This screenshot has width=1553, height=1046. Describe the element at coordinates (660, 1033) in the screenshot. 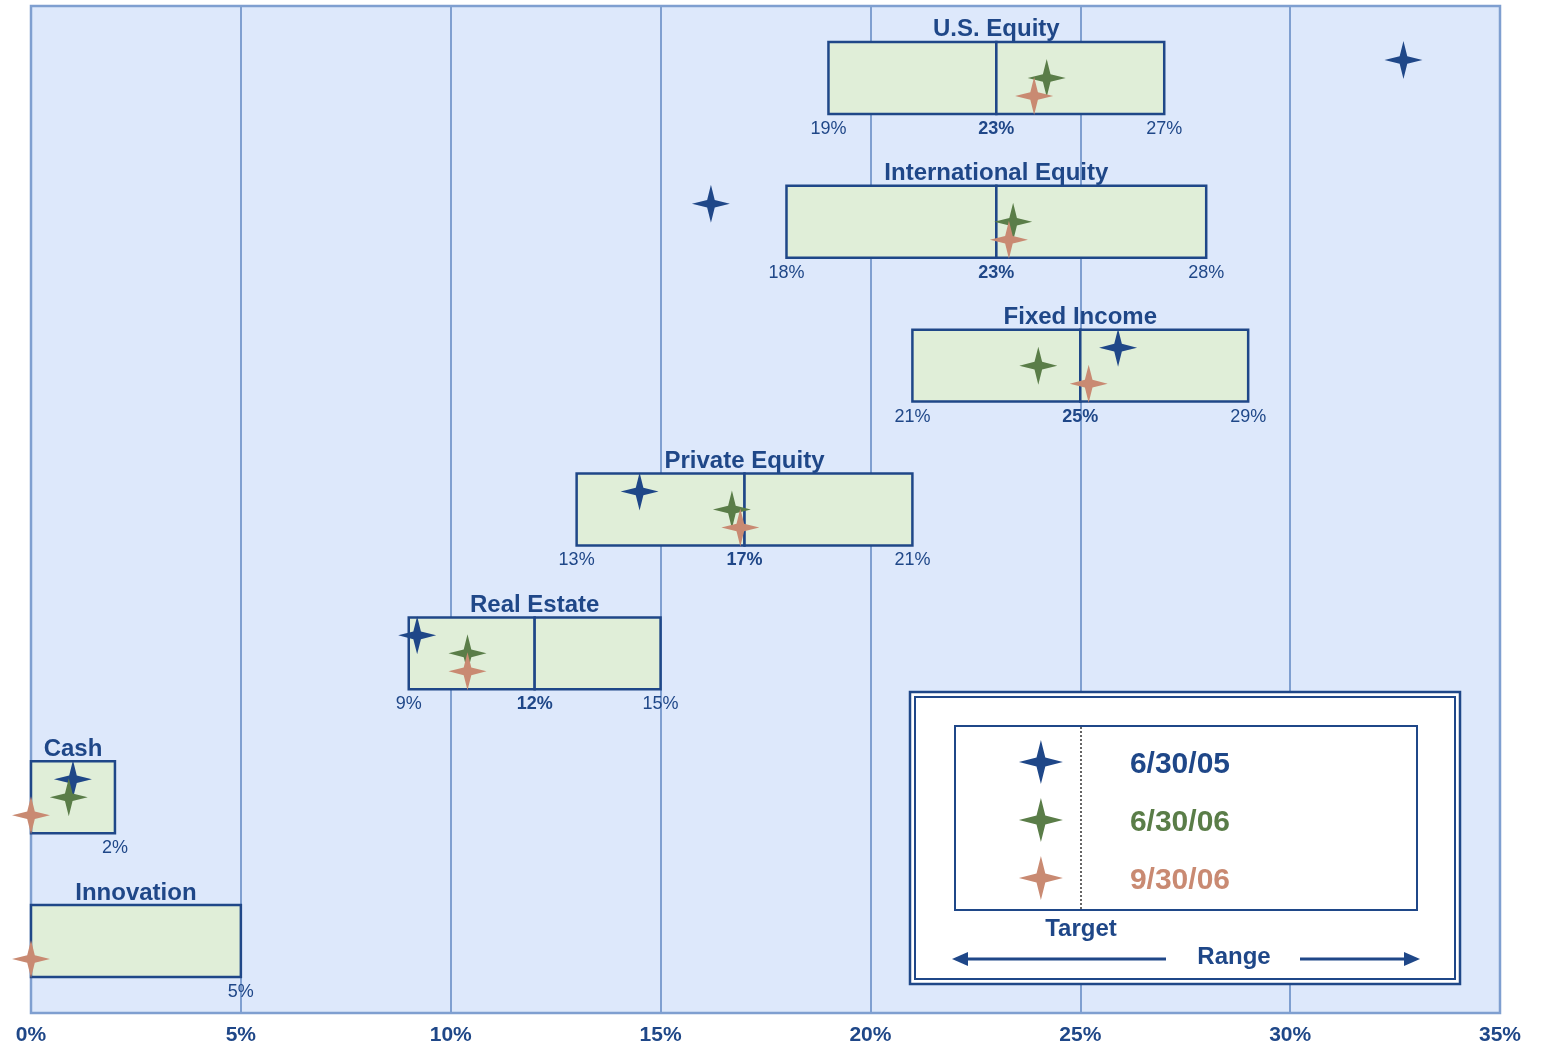

I see `x-tick-label: 15%` at that location.